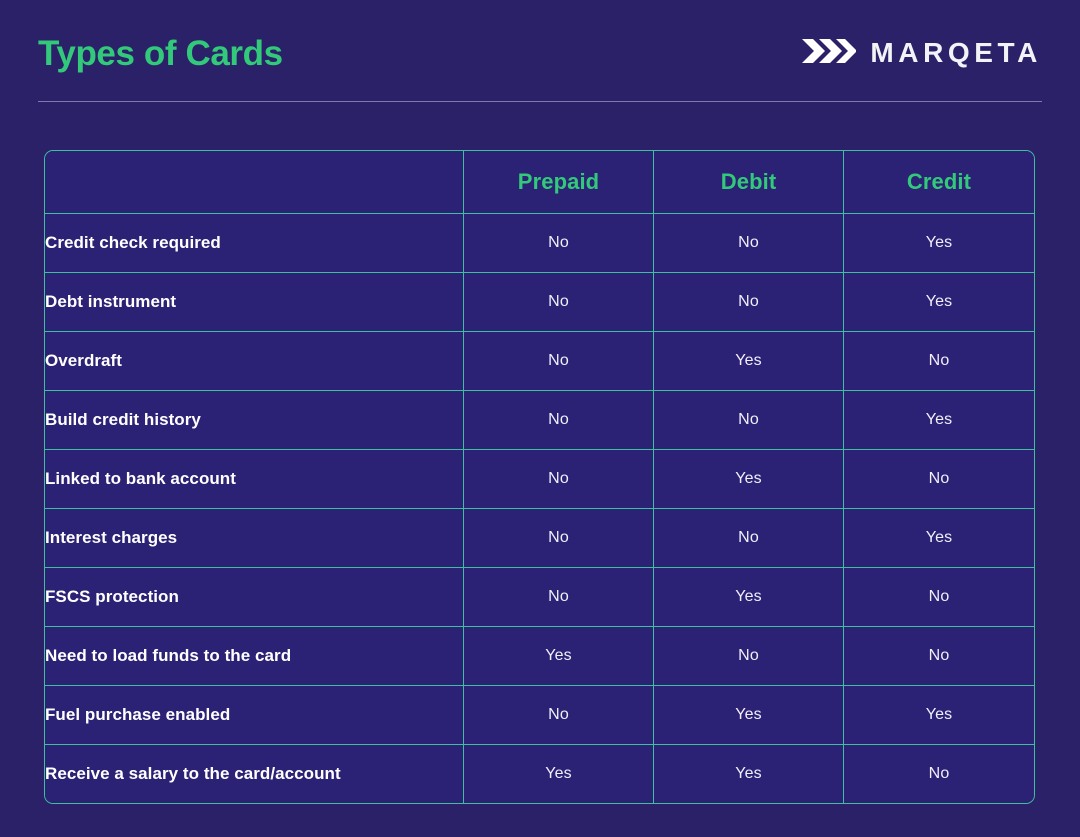  What do you see at coordinates (254, 243) in the screenshot?
I see `row-label: Credit check required` at bounding box center [254, 243].